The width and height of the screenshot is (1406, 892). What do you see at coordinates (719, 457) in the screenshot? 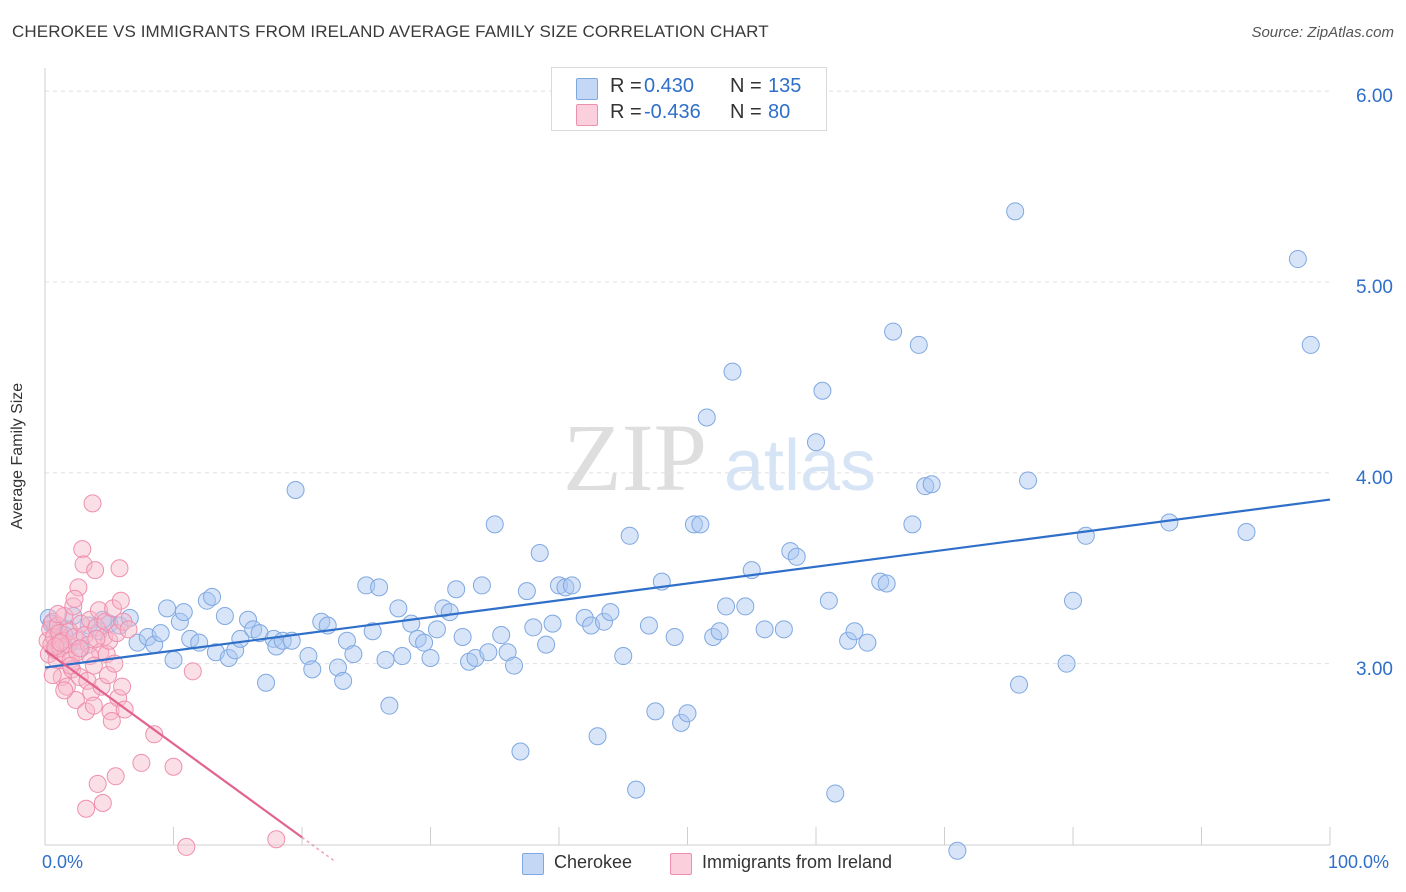
I see `watermark: ZIP atlas` at bounding box center [719, 457].